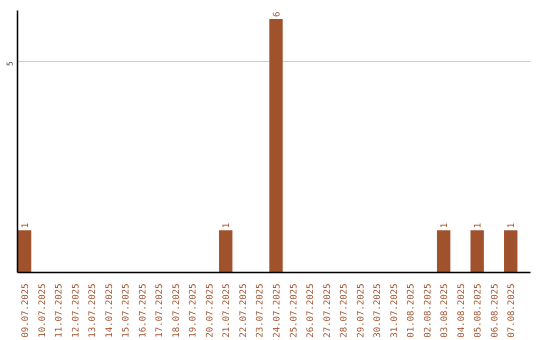 This screenshot has height=340, width=540. Describe the element at coordinates (243, 310) in the screenshot. I see `x-tick-label: 22.07.2025` at that location.